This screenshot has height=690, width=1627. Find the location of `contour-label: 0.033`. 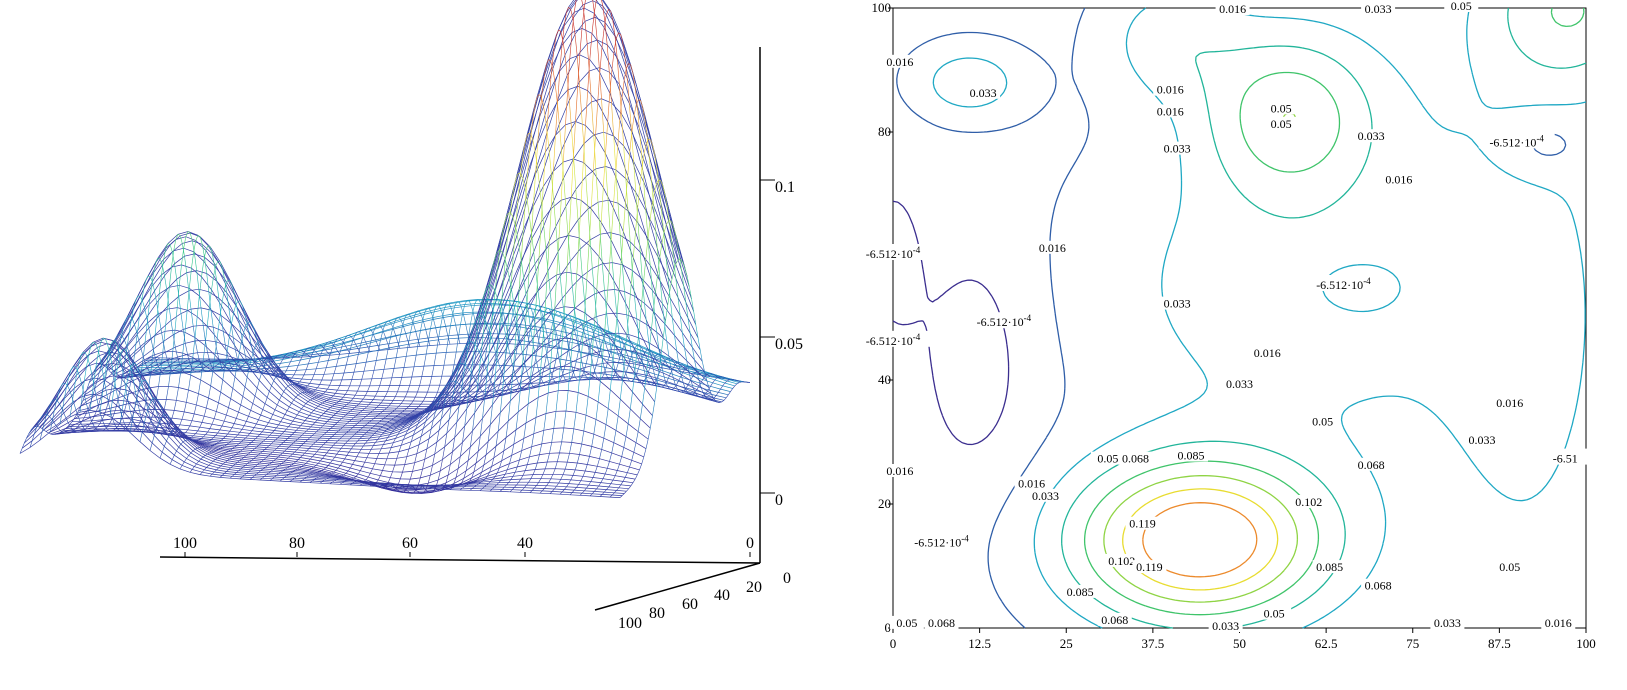

contour-label: 0.033 is located at coordinates (1177, 149).